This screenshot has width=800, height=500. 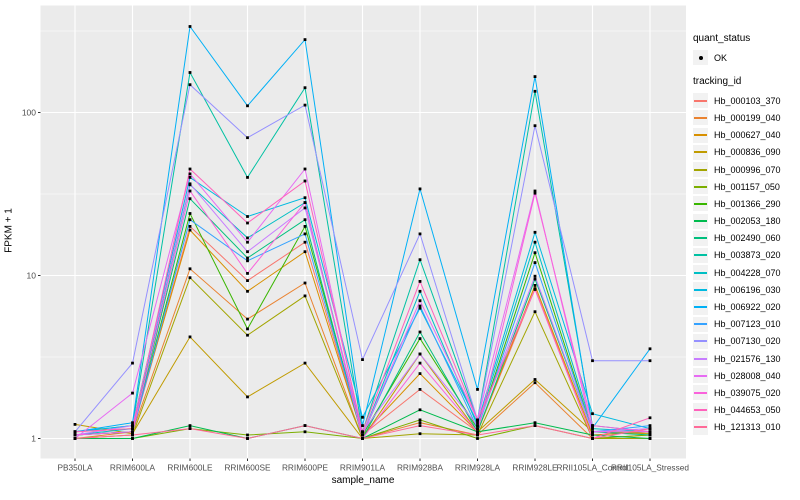 What do you see at coordinates (722, 38) in the screenshot?
I see `legend-quant-status-title: quant_status` at bounding box center [722, 38].